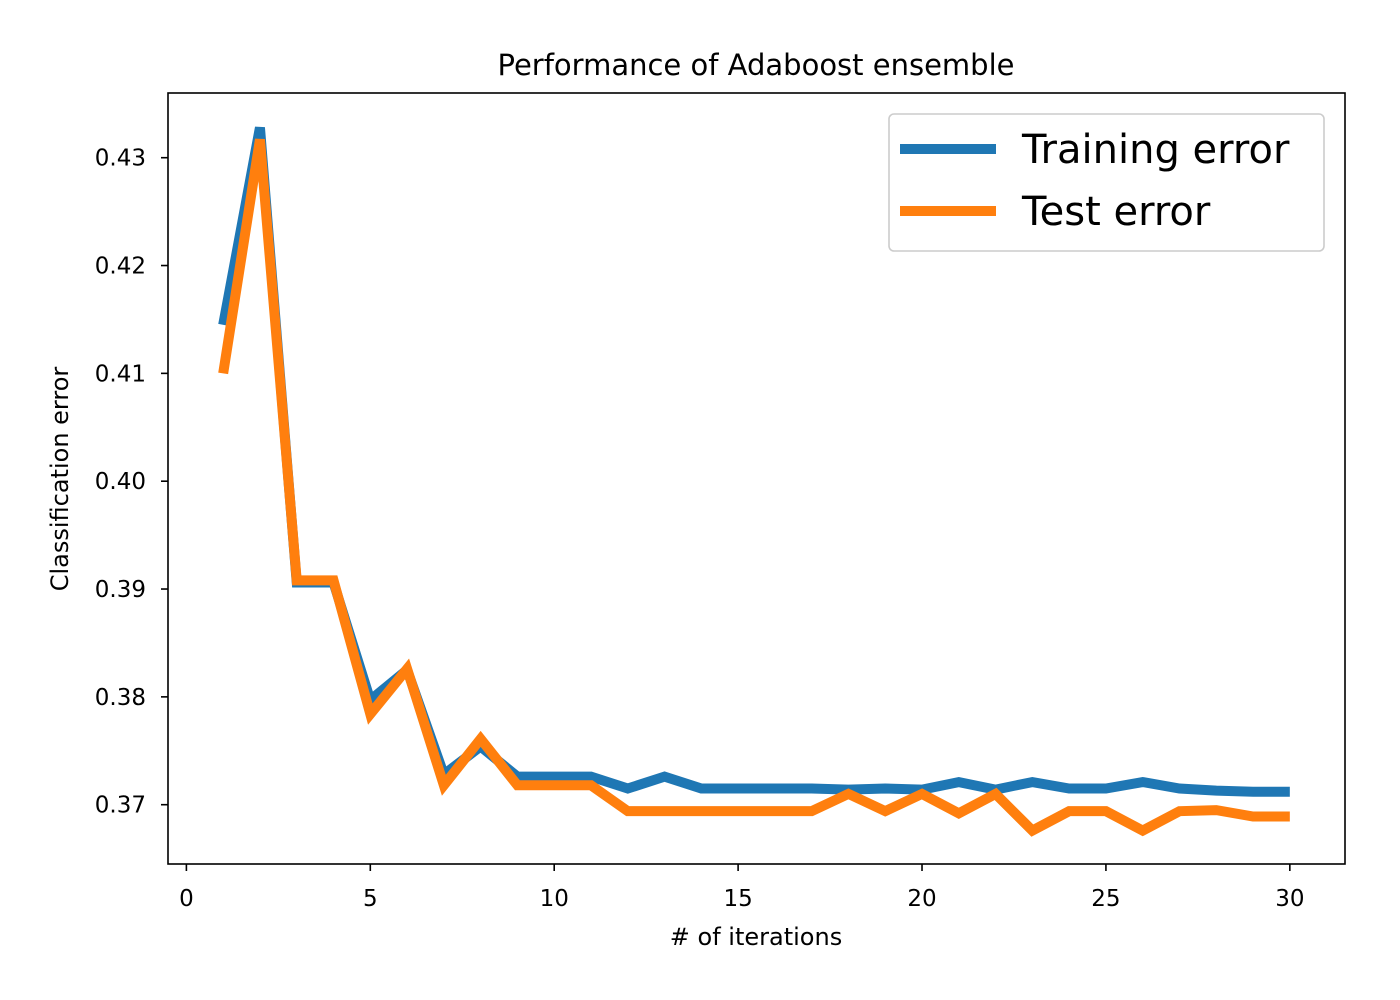 The height and width of the screenshot is (1000, 1400). Describe the element at coordinates (186, 899) in the screenshot. I see `x-tick-label: 0` at that location.